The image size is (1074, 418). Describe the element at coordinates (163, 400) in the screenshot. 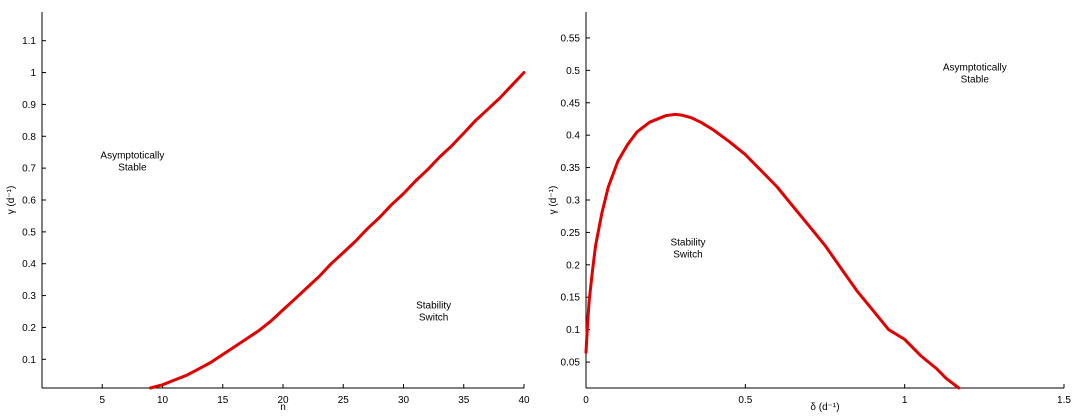

I see `x-tick-label: 10` at that location.